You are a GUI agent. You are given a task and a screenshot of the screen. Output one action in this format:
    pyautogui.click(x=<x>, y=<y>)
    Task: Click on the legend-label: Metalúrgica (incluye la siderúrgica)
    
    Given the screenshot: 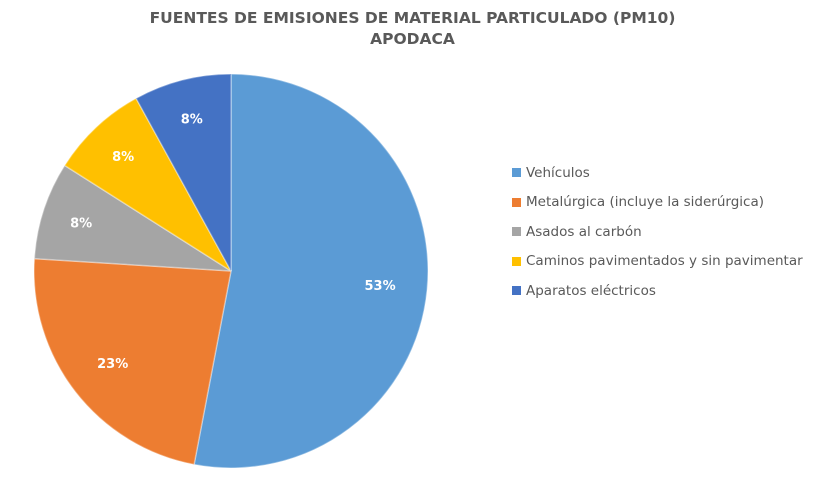 What is the action you would take?
    pyautogui.click(x=645, y=202)
    